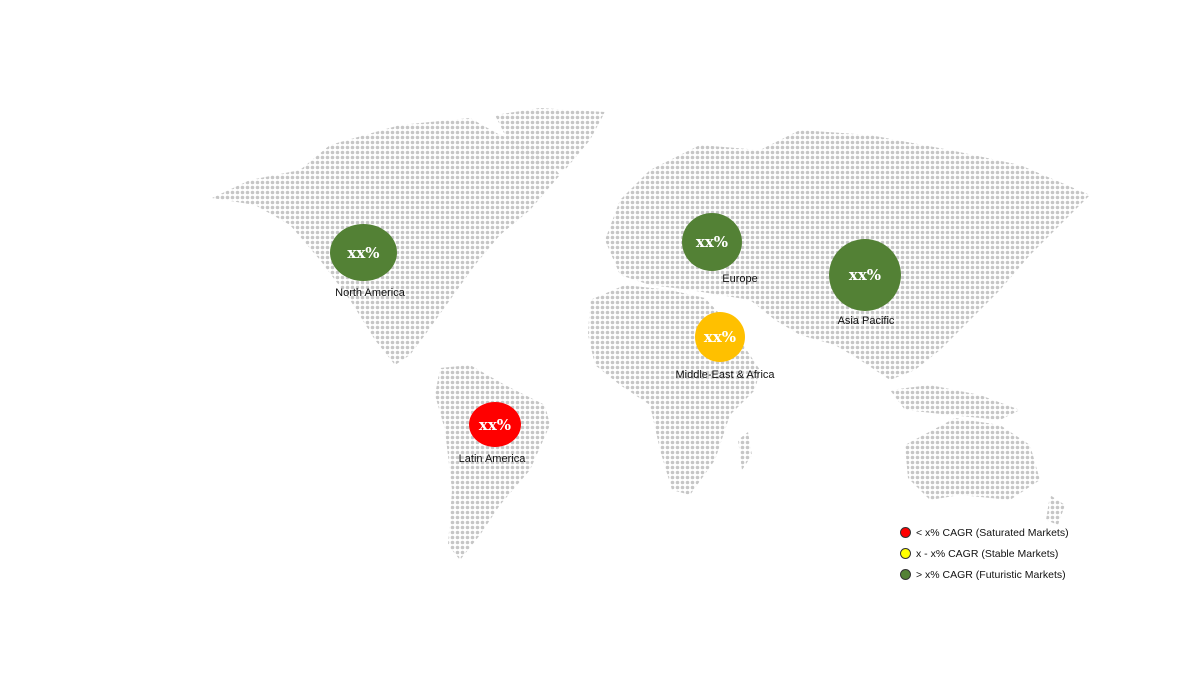  Describe the element at coordinates (1055, 510) in the screenshot. I see `new-zealand-landmass` at that location.